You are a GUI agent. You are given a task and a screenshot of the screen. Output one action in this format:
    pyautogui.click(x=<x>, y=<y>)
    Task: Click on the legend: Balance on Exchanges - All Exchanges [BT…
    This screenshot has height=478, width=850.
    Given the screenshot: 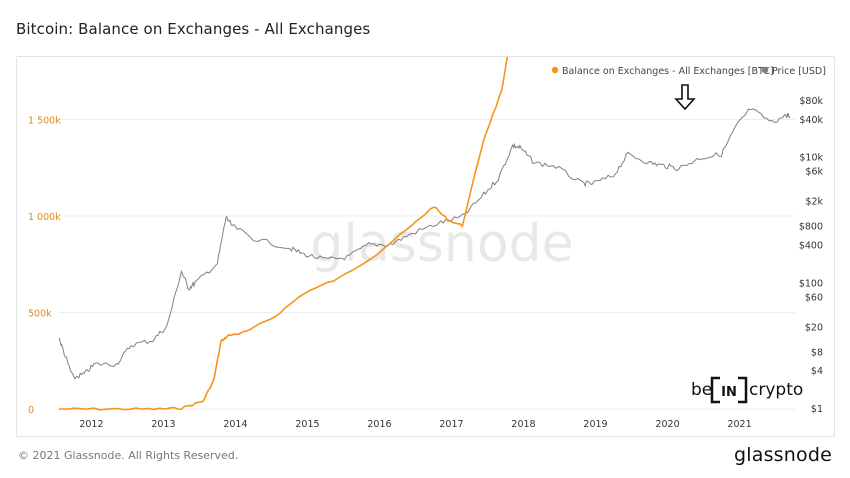 What is the action you would take?
    pyautogui.click(x=688, y=71)
    